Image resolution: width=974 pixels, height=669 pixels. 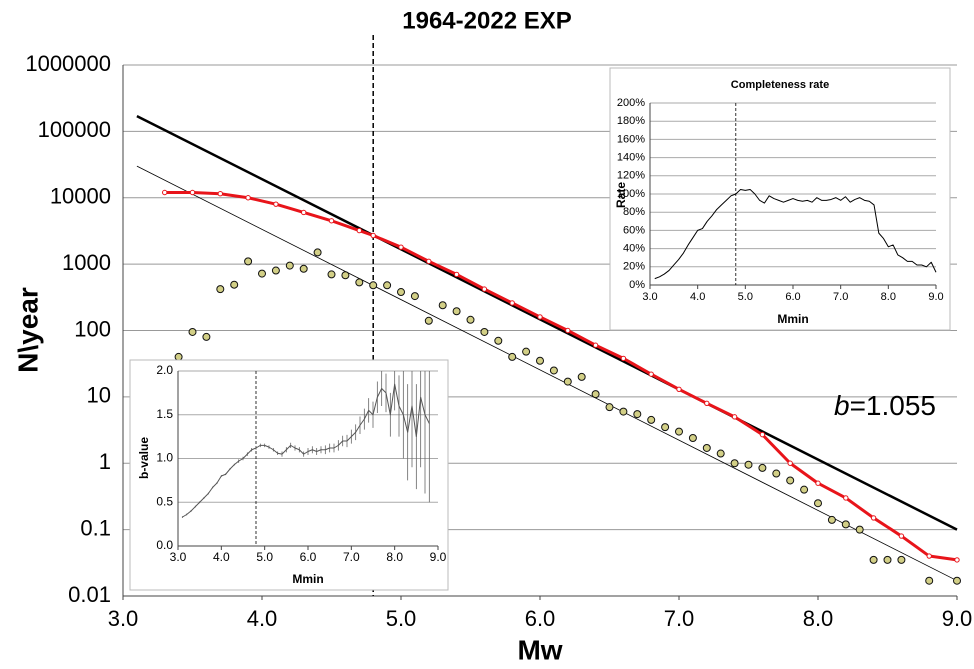 I want to click on y-tick-label: 1.5, so click(x=164, y=414).